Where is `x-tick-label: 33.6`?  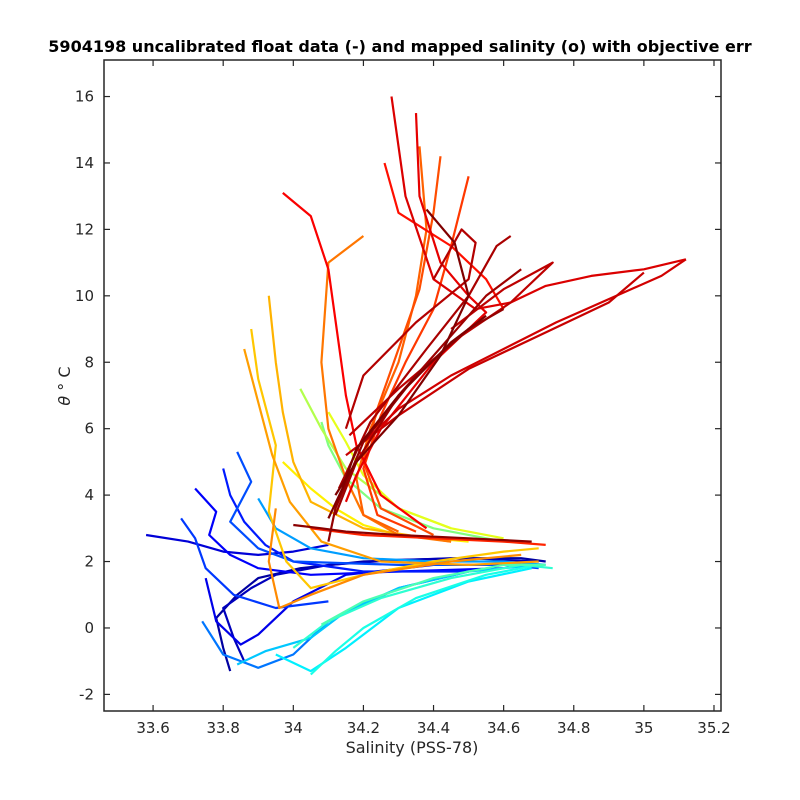 x-tick-label: 33.6 is located at coordinates (152, 728).